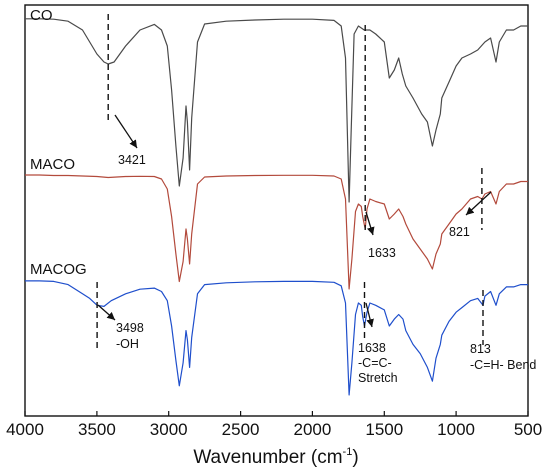 The width and height of the screenshot is (550, 475). I want to click on annotation-a3498: 3498 -OH, so click(130, 336).